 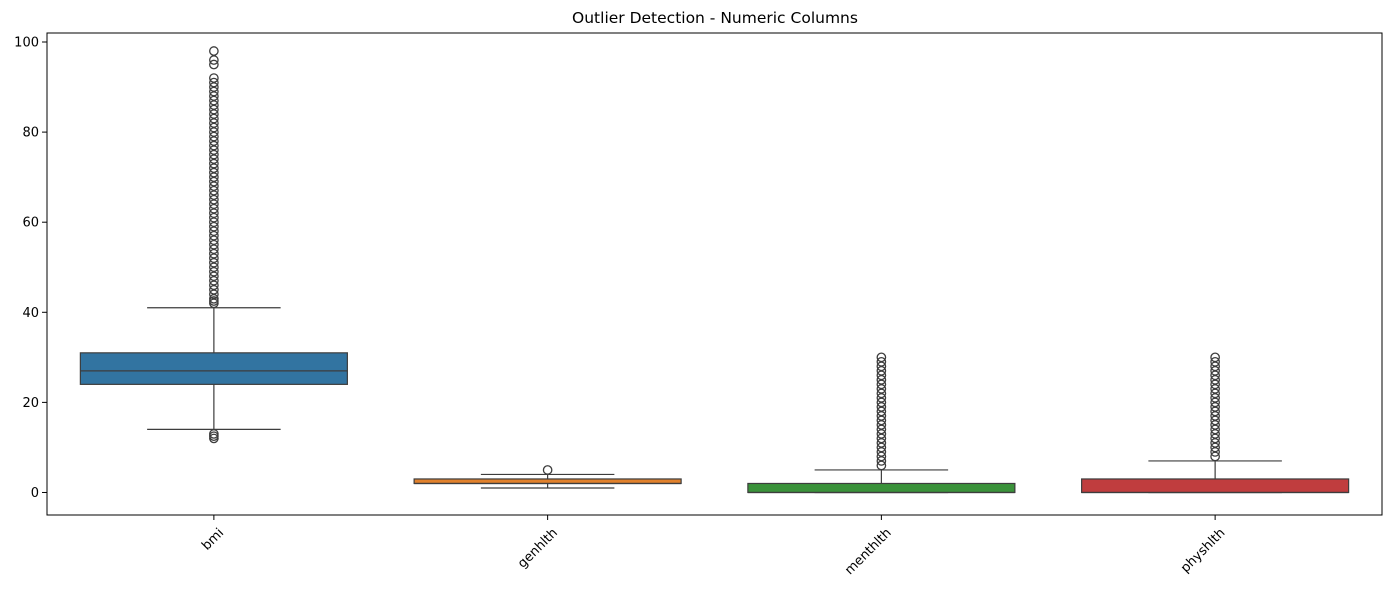 I want to click on box-bmi, so click(x=213, y=245).